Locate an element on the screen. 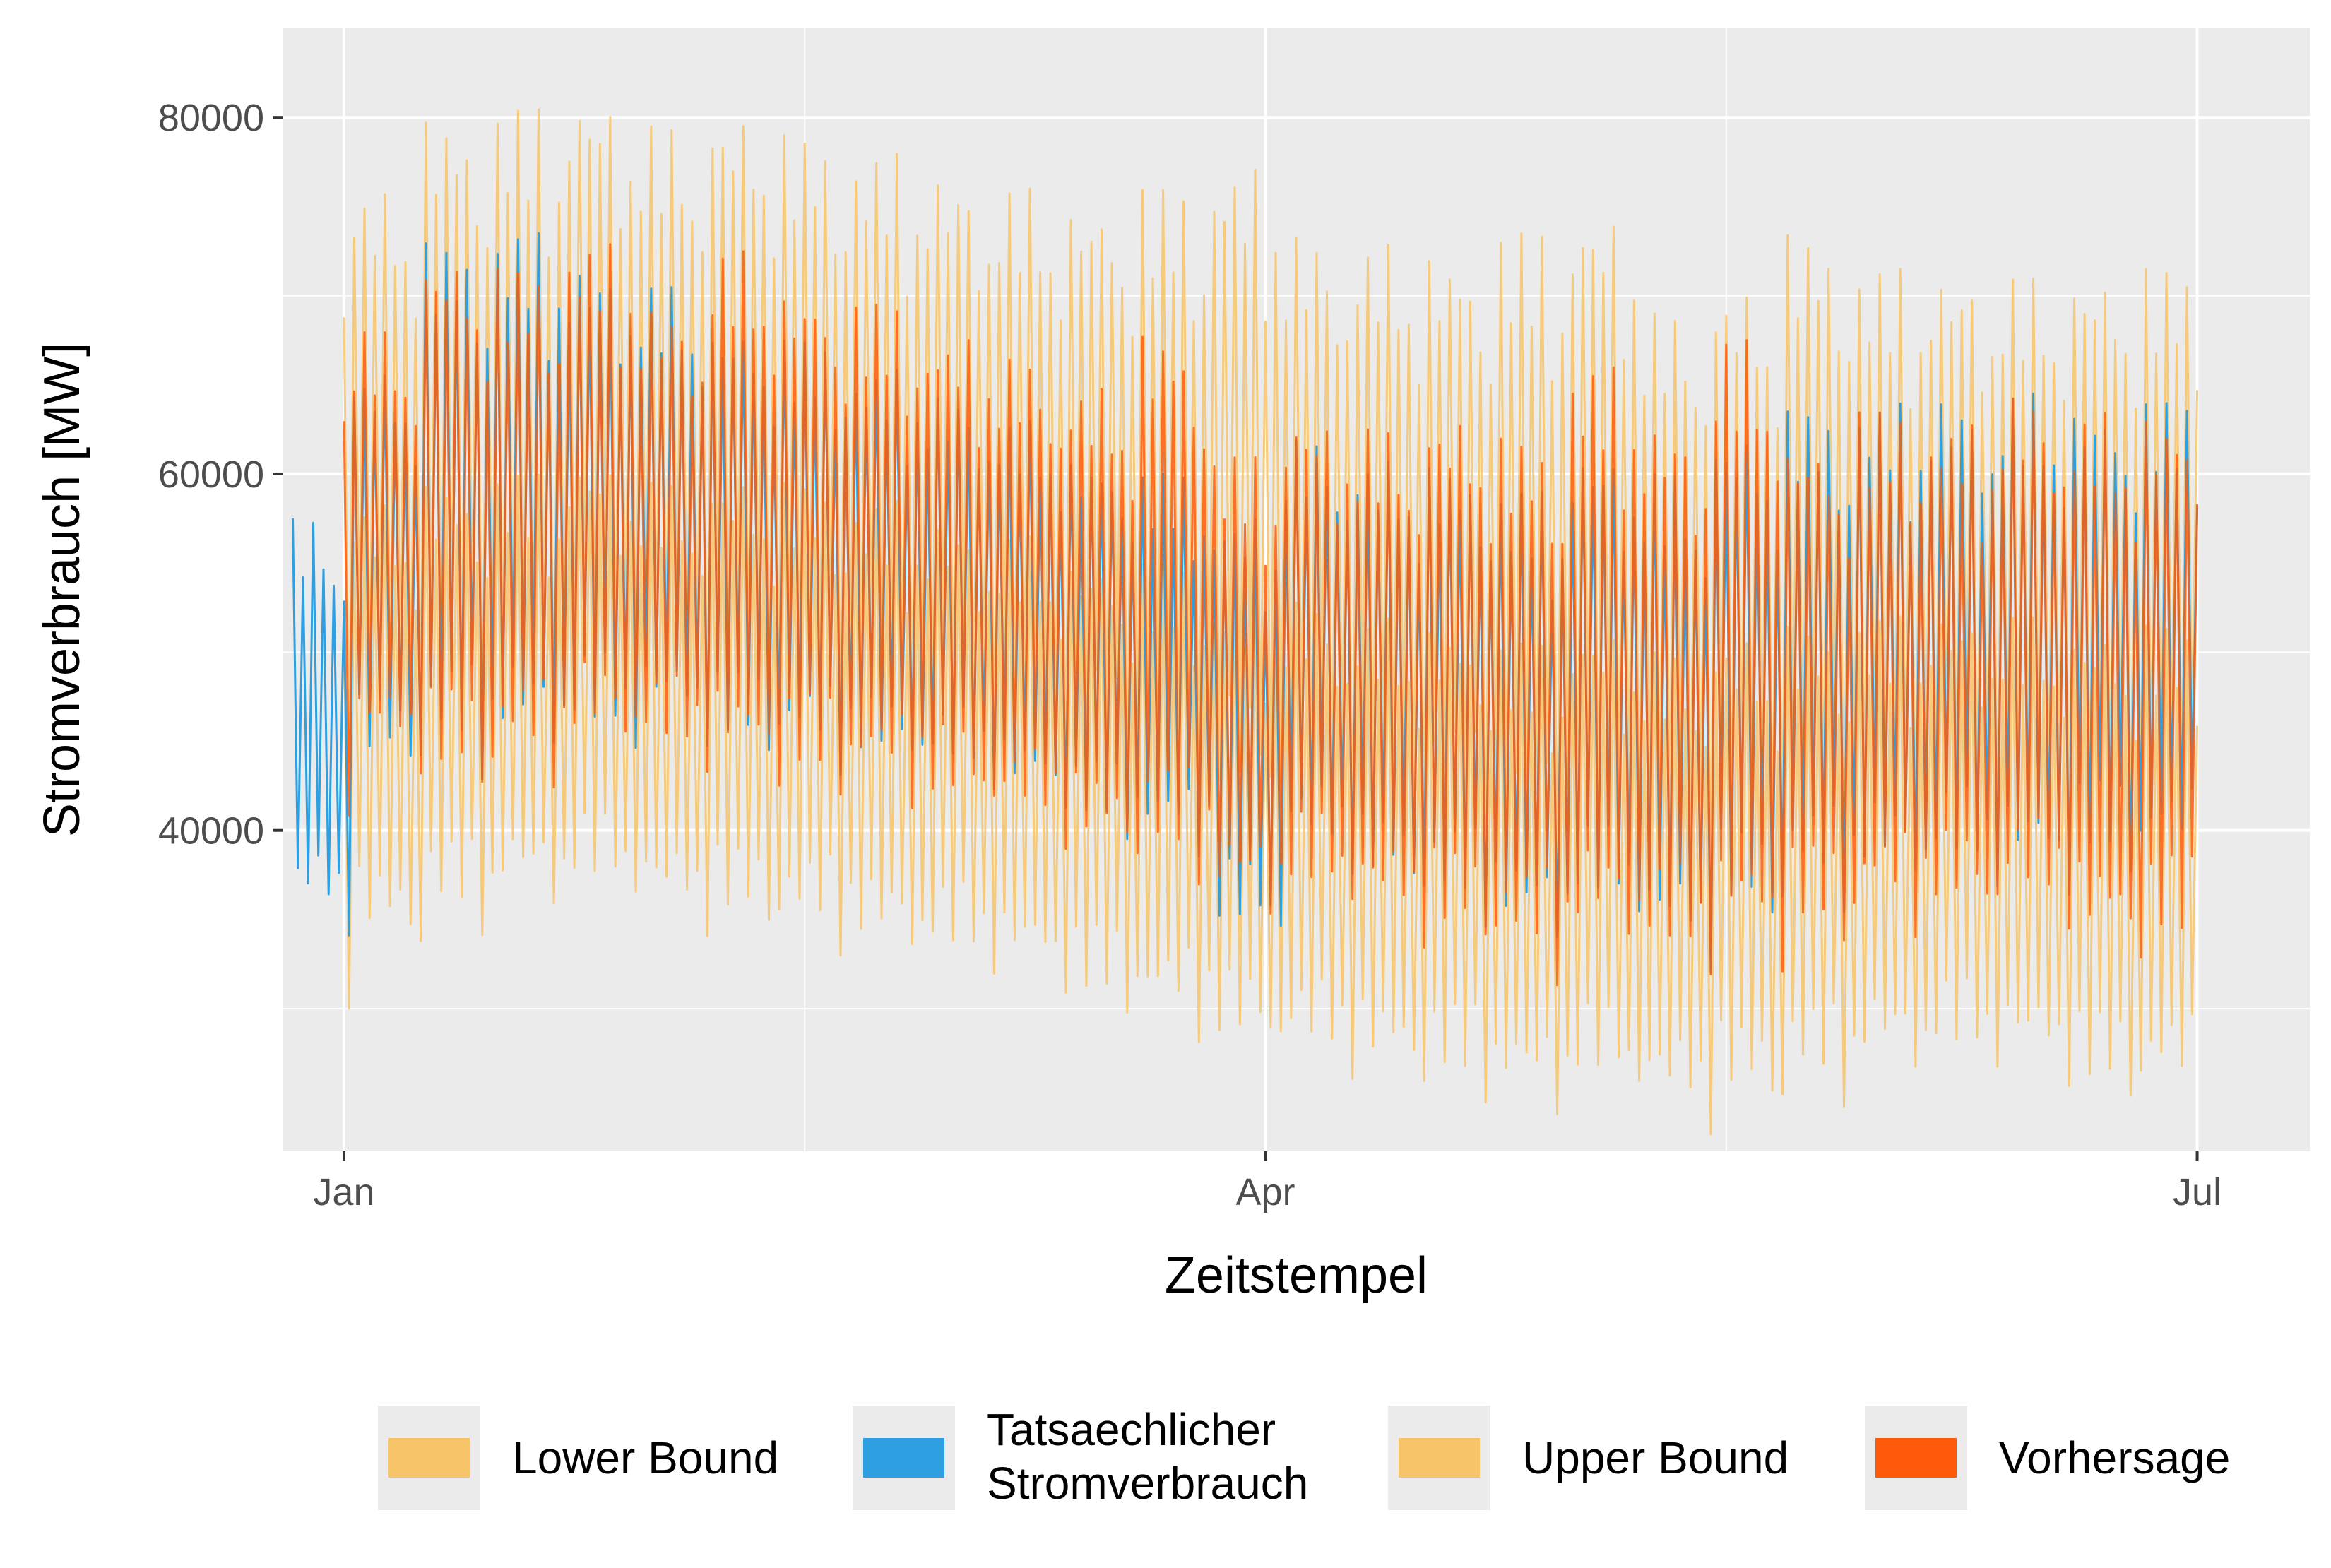 The width and height of the screenshot is (2331, 1568). legend-item-upper: Upper Bound is located at coordinates (1589, 1458).